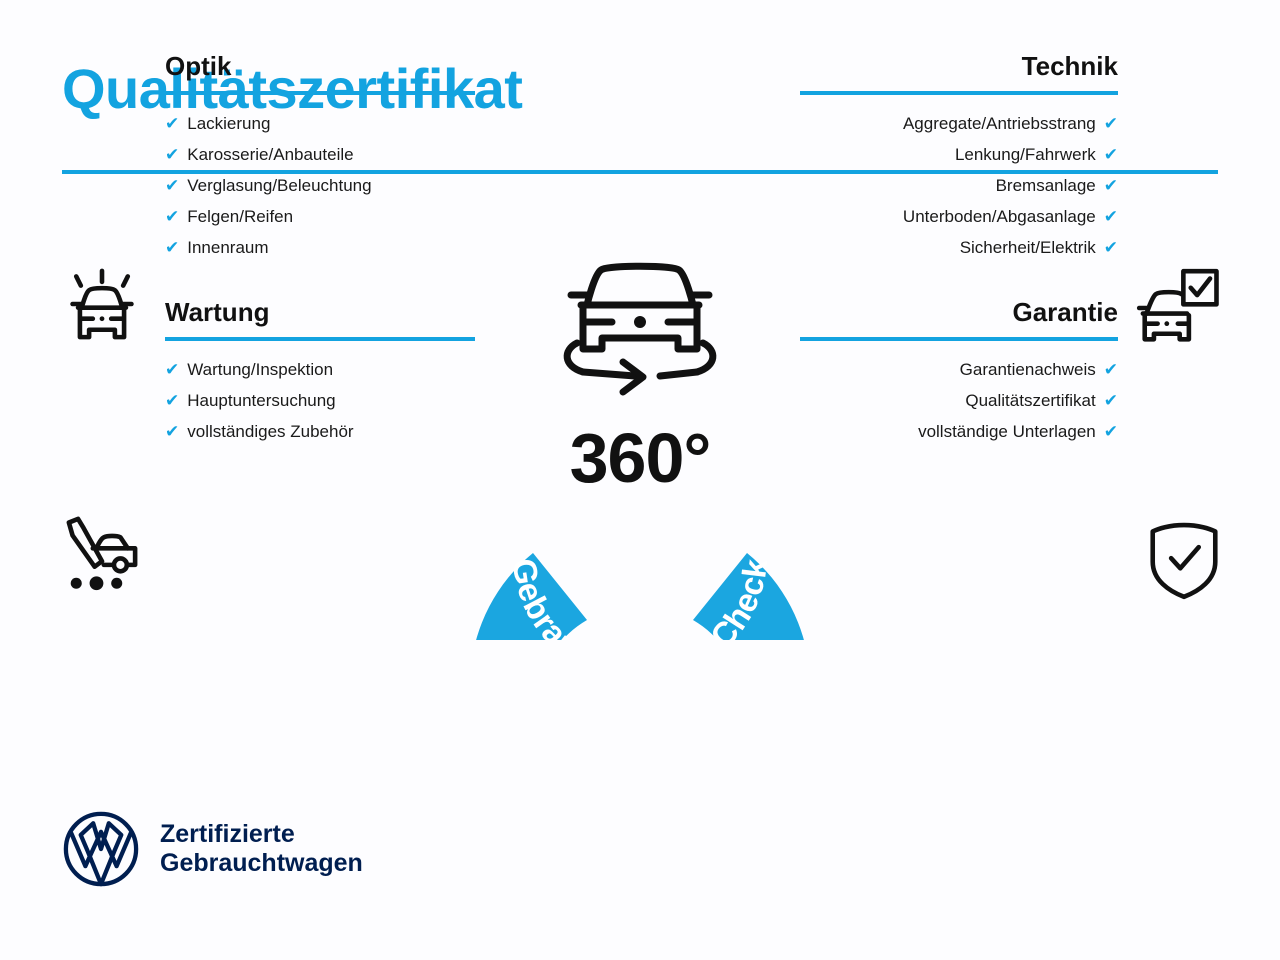 The width and height of the screenshot is (1280, 960). What do you see at coordinates (959, 338) in the screenshot?
I see `section-garantie-divider` at bounding box center [959, 338].